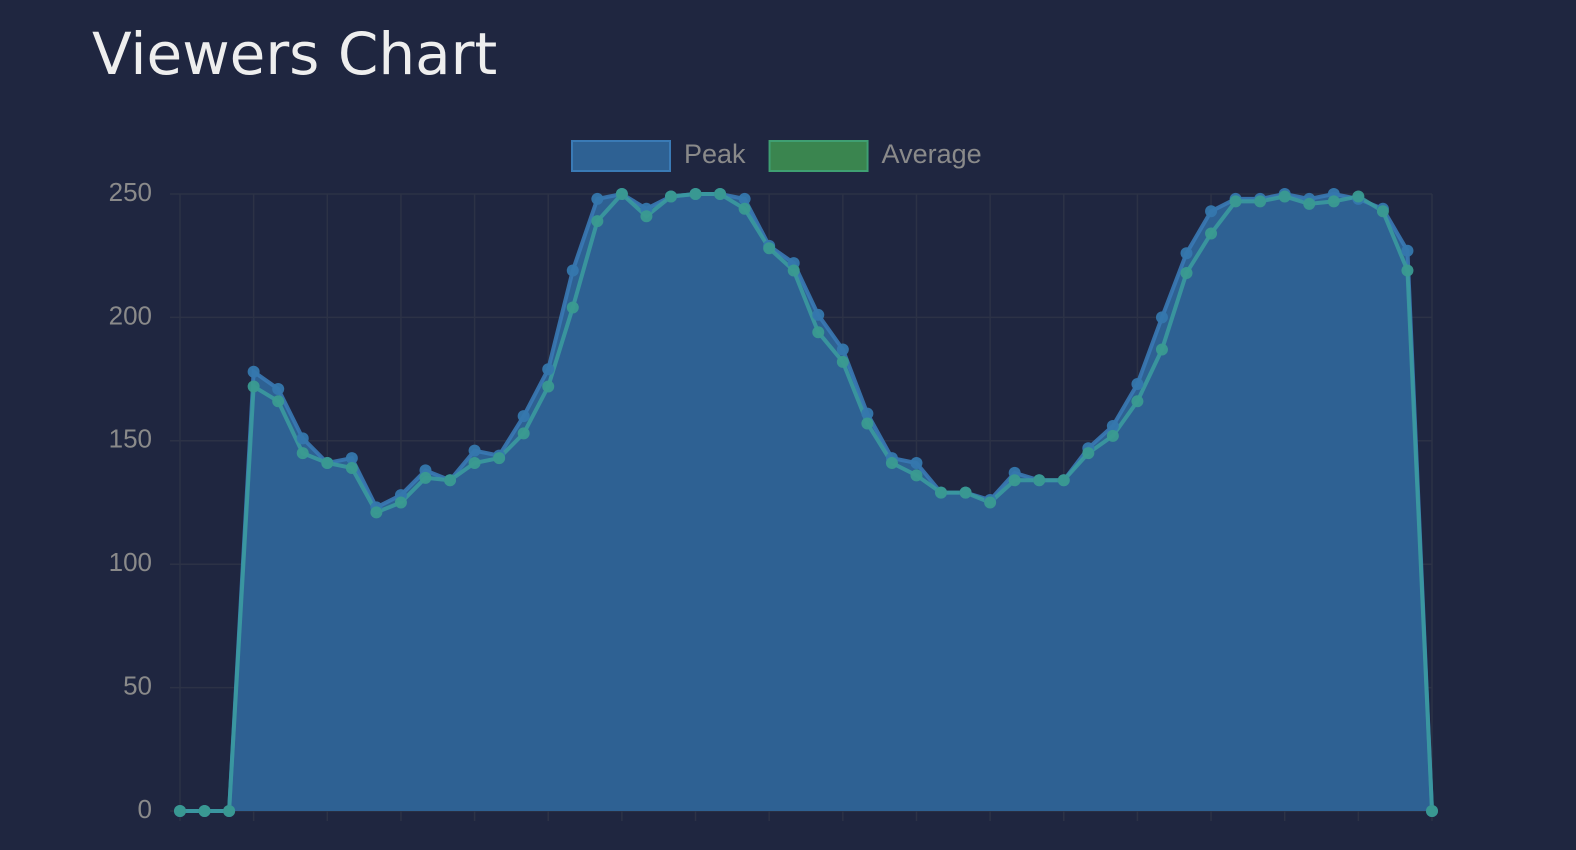  What do you see at coordinates (137, 685) in the screenshot?
I see `y-tick-label: 50` at bounding box center [137, 685].